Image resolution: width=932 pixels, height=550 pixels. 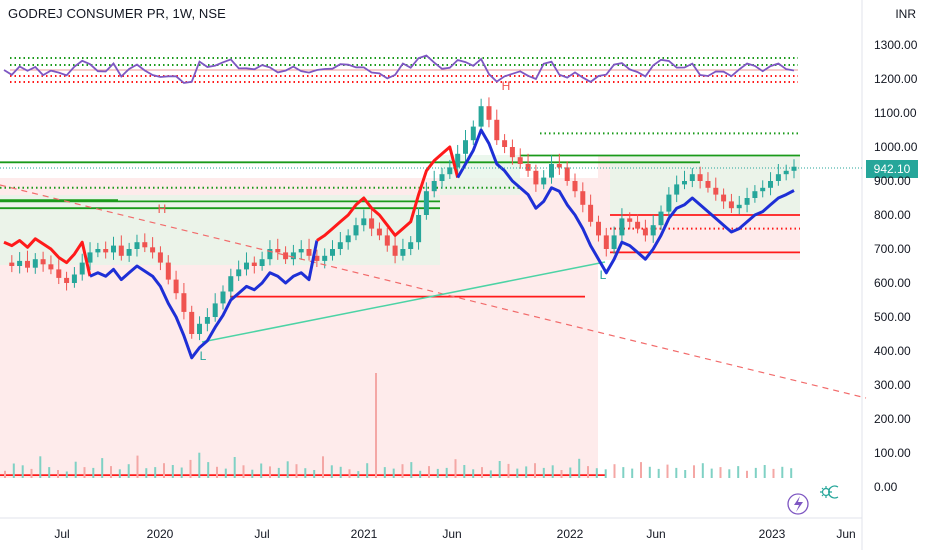 What do you see at coordinates (798, 504) in the screenshot?
I see `lightning-icon` at bounding box center [798, 504].